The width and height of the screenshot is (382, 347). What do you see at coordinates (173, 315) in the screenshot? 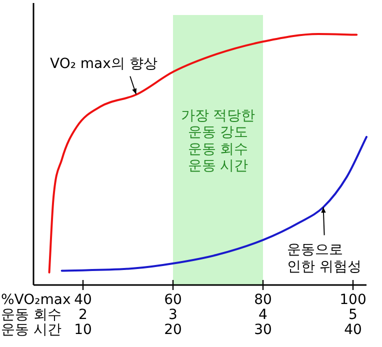
I see `x2-tick-label: 3` at bounding box center [173, 315].